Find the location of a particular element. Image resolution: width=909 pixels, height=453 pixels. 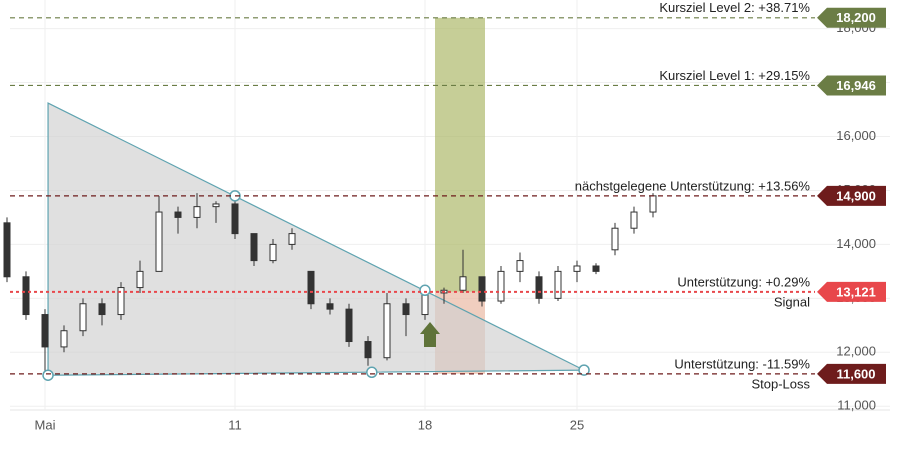

target-zone is located at coordinates (460, 154).